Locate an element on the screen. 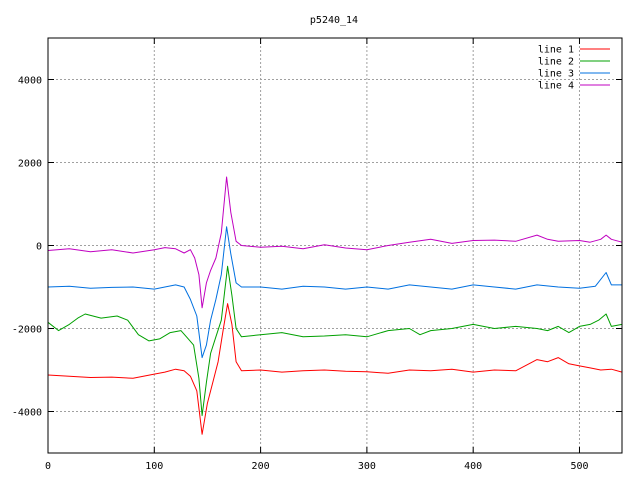 Image resolution: width=640 pixels, height=480 pixels. y-tick-label: 0 is located at coordinates (39, 247).